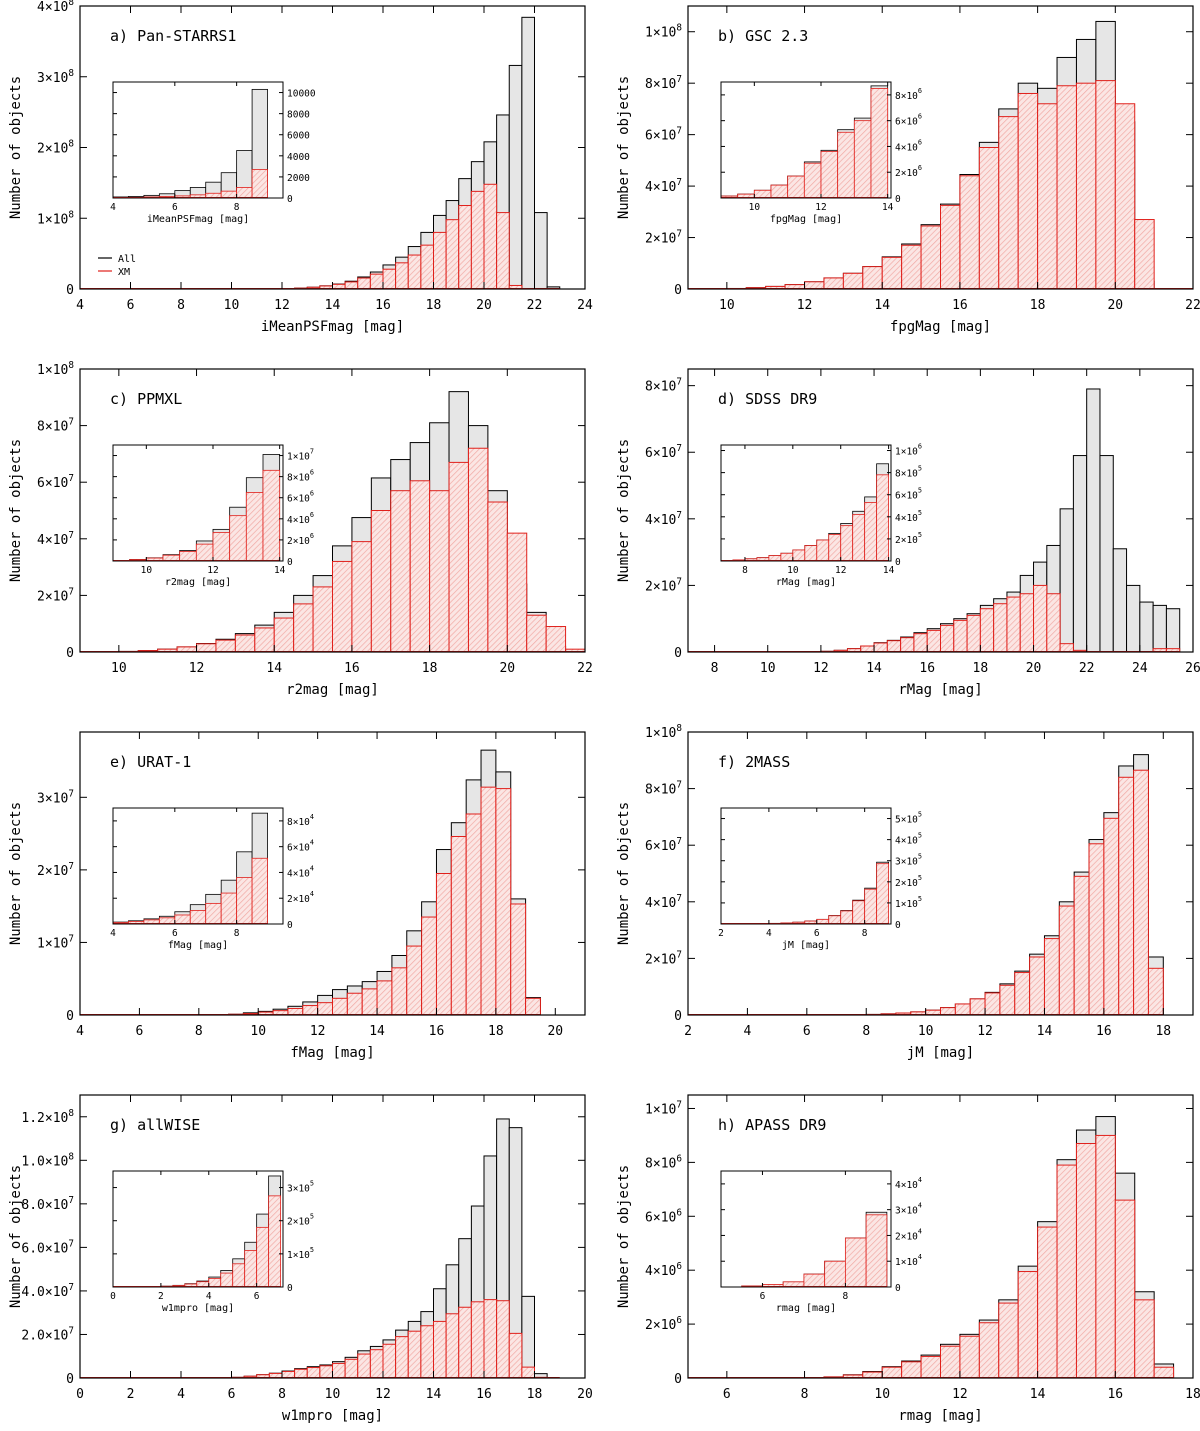 Image resolution: width=1200 pixels, height=1431 pixels. I want to click on inset-y-tick-label: 0, so click(290, 562).